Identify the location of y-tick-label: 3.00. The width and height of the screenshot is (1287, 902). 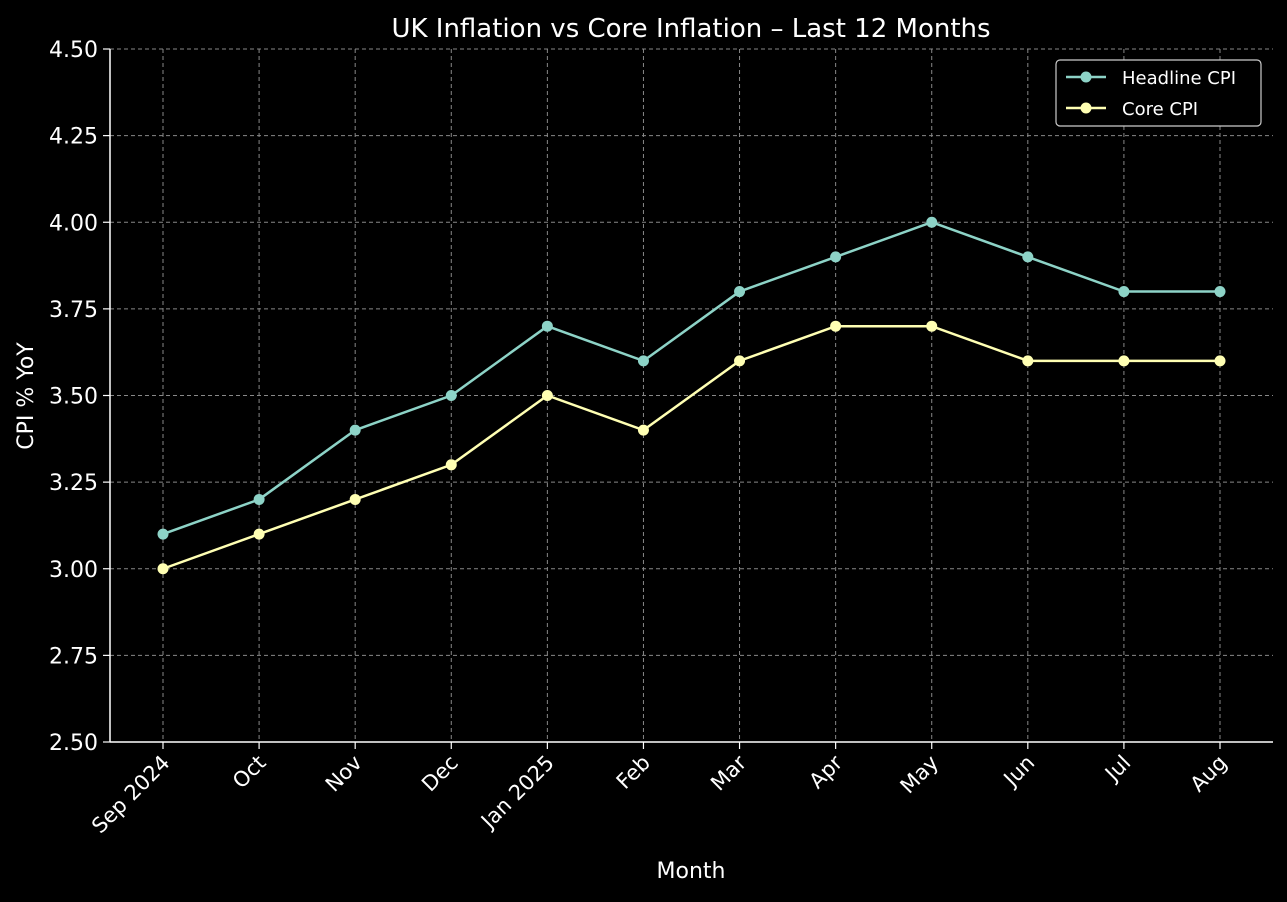
(73, 570).